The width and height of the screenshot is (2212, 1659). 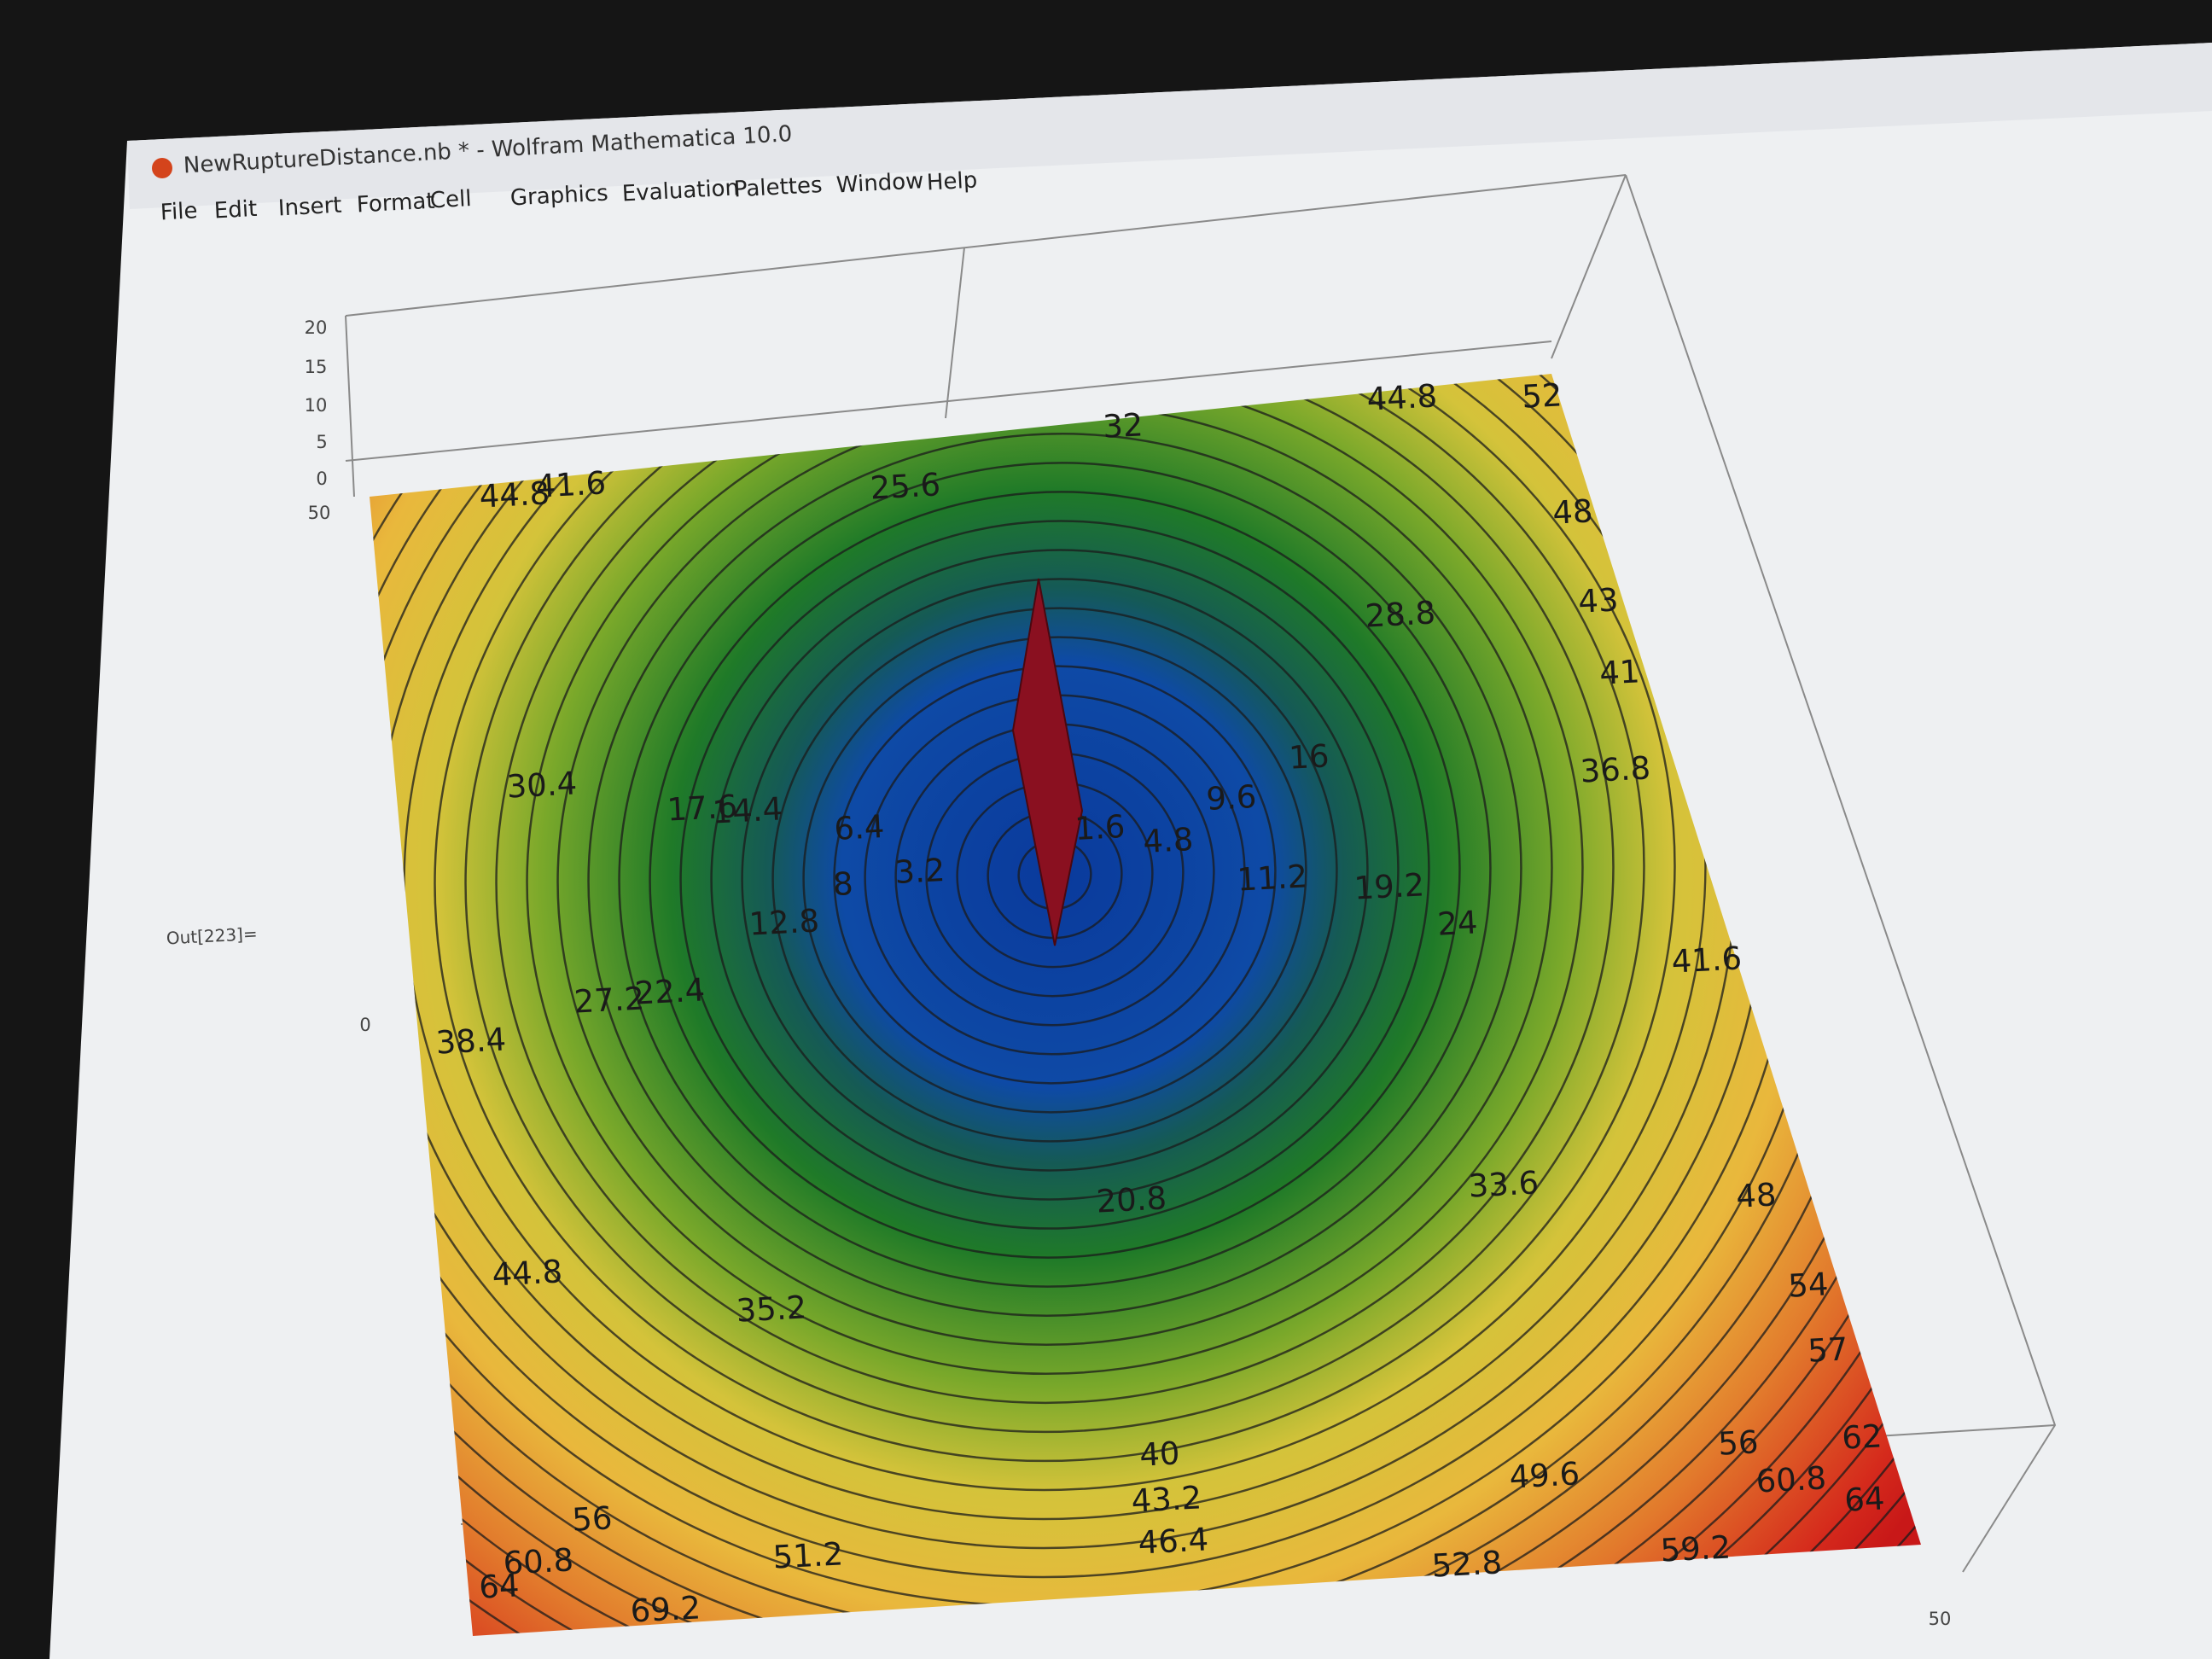 What do you see at coordinates (1598, 600) in the screenshot?
I see `contour-label: 43` at bounding box center [1598, 600].